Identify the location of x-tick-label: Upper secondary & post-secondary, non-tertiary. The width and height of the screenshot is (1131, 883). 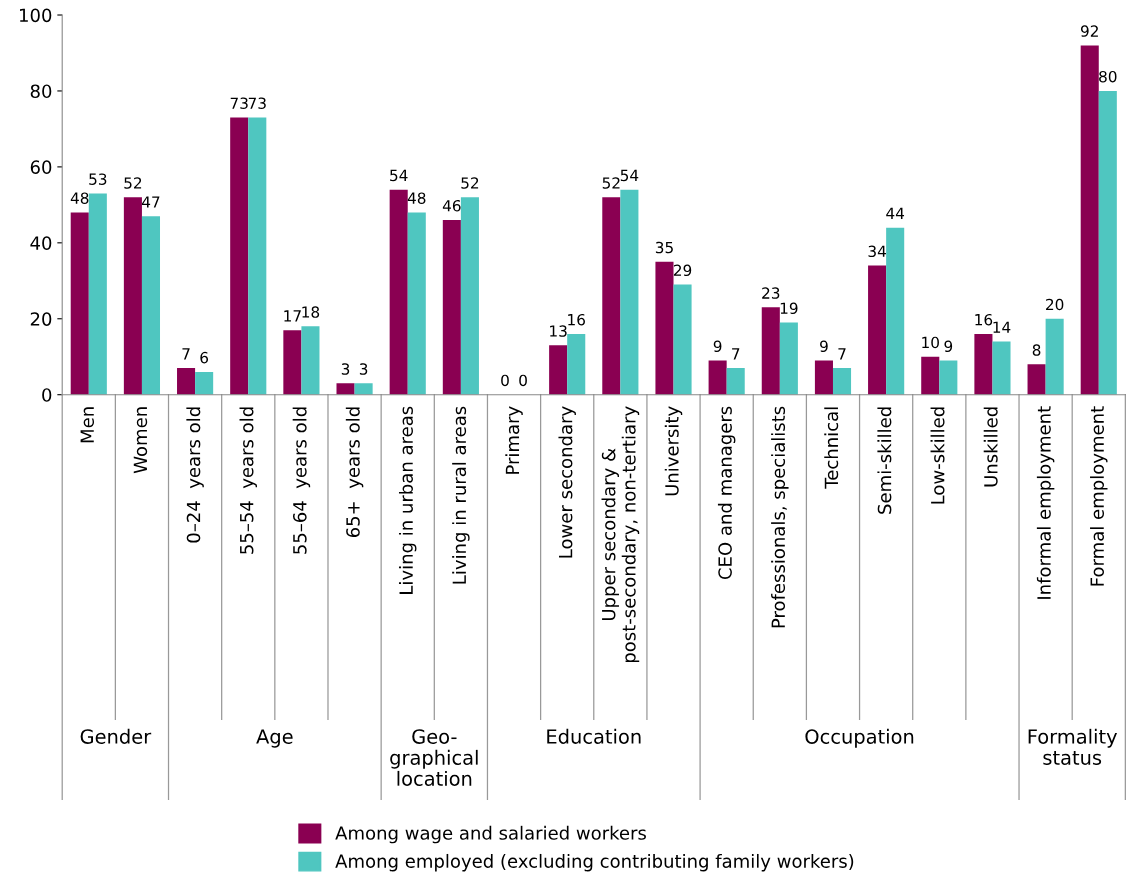
(620, 534).